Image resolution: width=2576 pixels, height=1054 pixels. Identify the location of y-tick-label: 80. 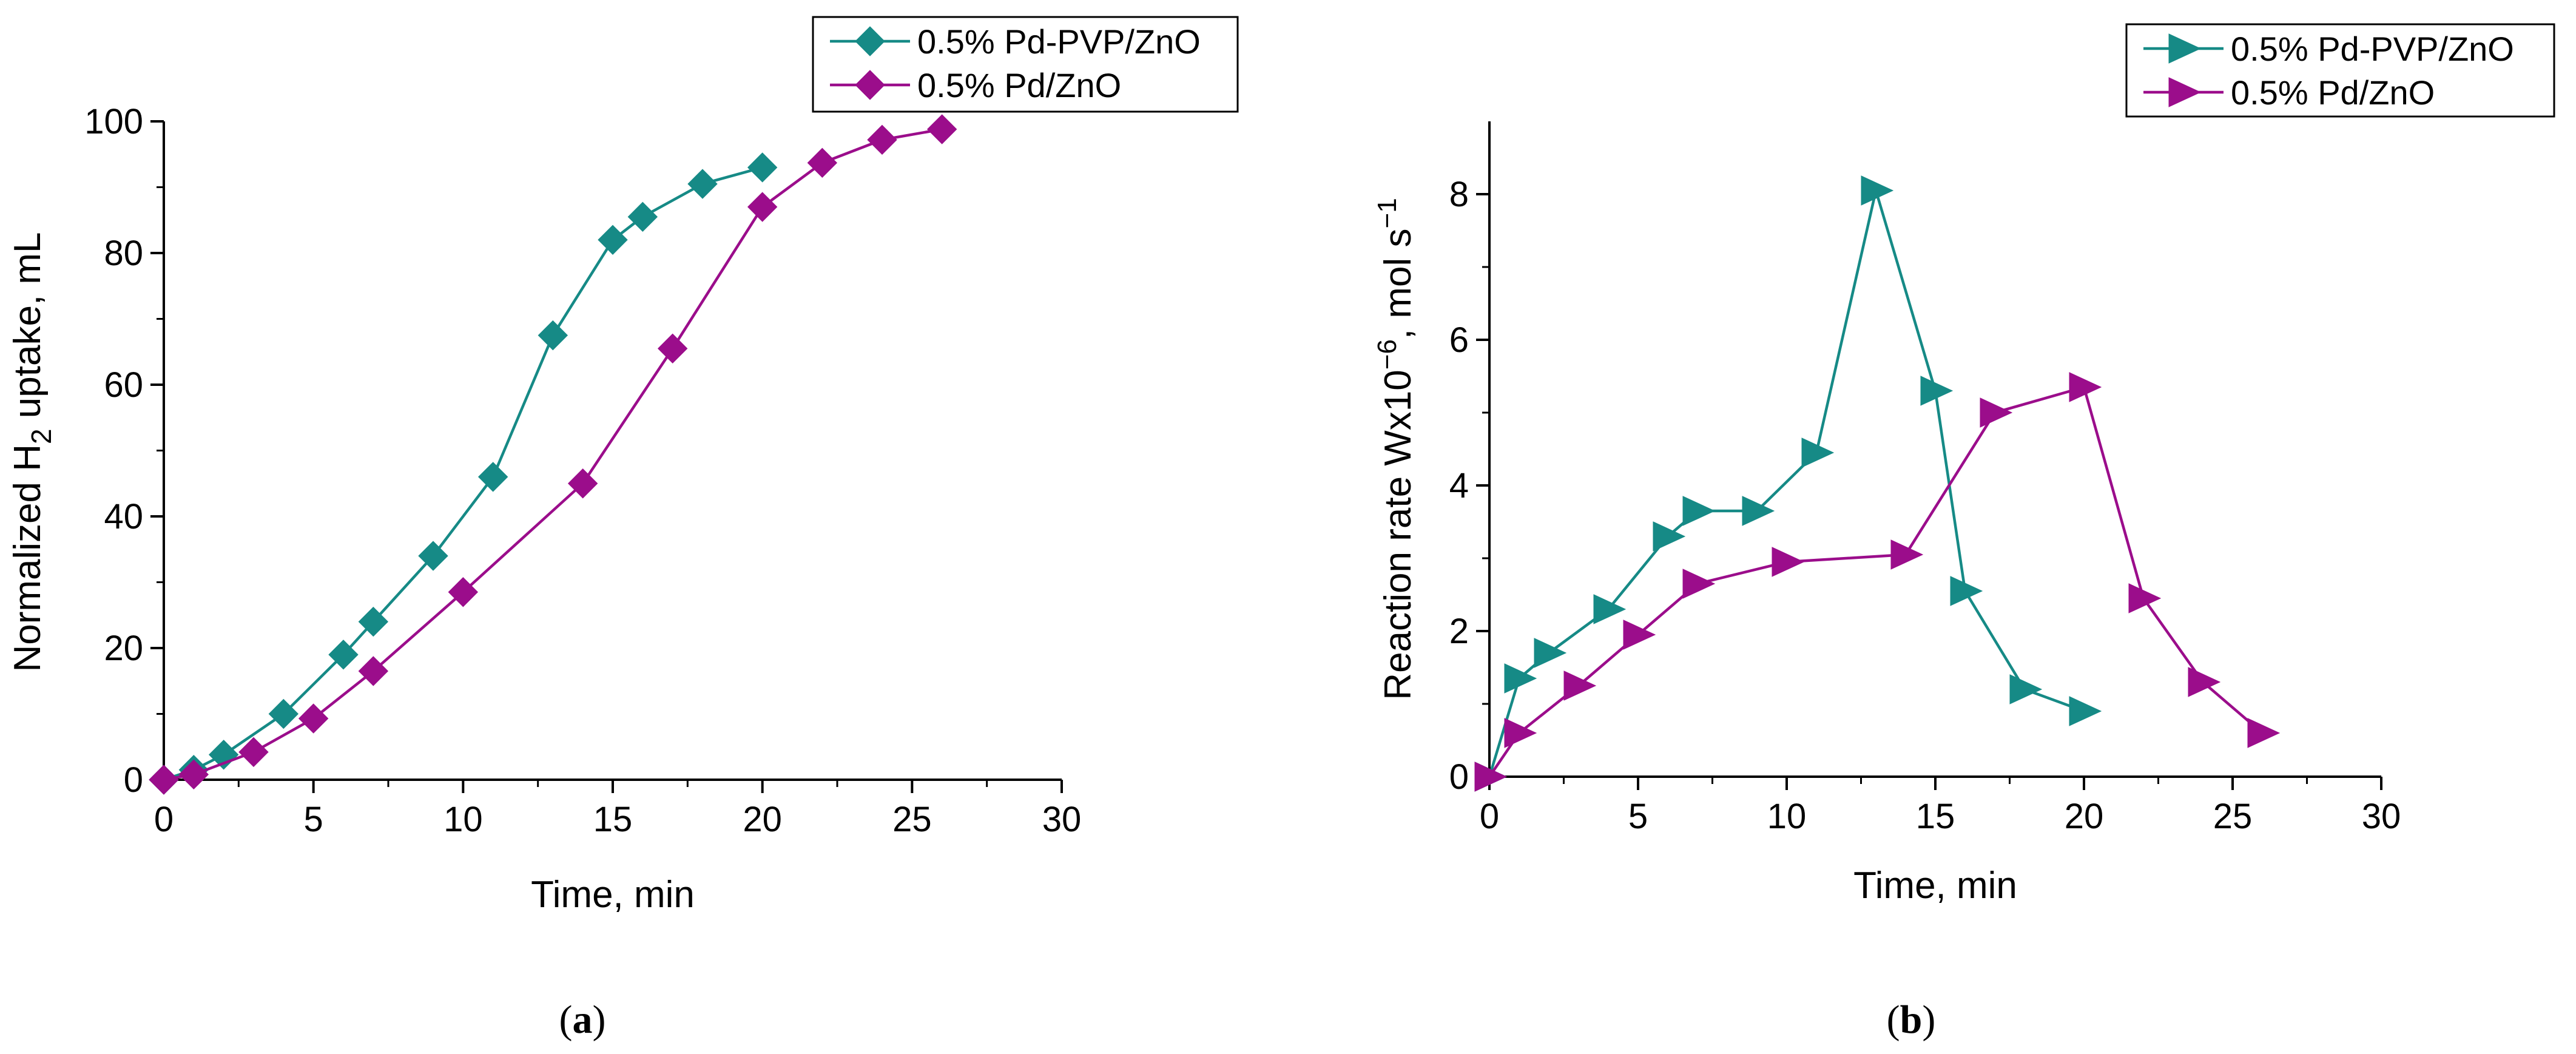
(124, 253).